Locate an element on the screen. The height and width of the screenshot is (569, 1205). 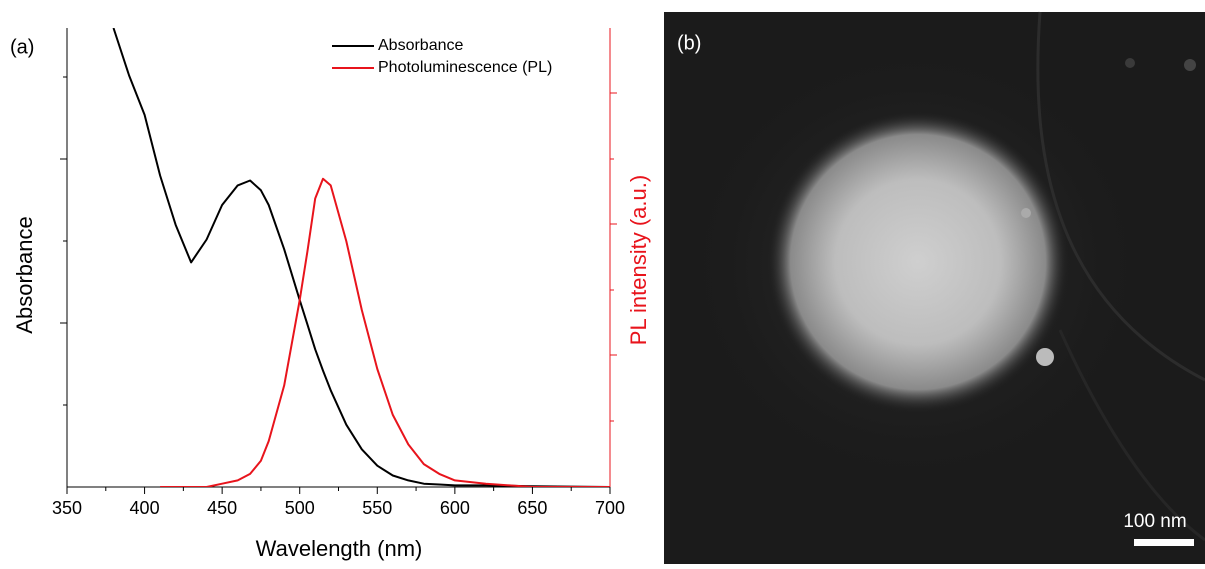
y2-axis-title: PL intensity (a.u.) is located at coordinates (638, 260).